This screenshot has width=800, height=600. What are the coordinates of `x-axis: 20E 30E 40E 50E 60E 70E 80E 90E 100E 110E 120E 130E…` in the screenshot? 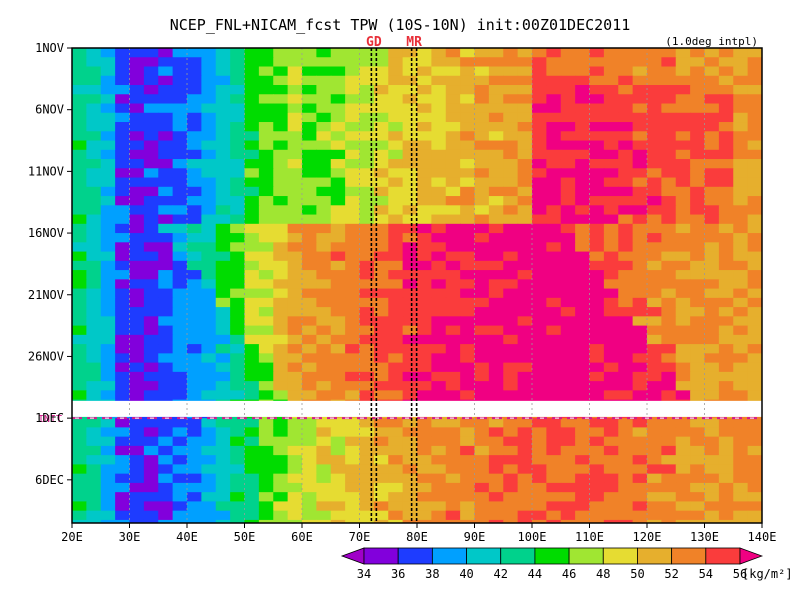 It's located at (418, 533).